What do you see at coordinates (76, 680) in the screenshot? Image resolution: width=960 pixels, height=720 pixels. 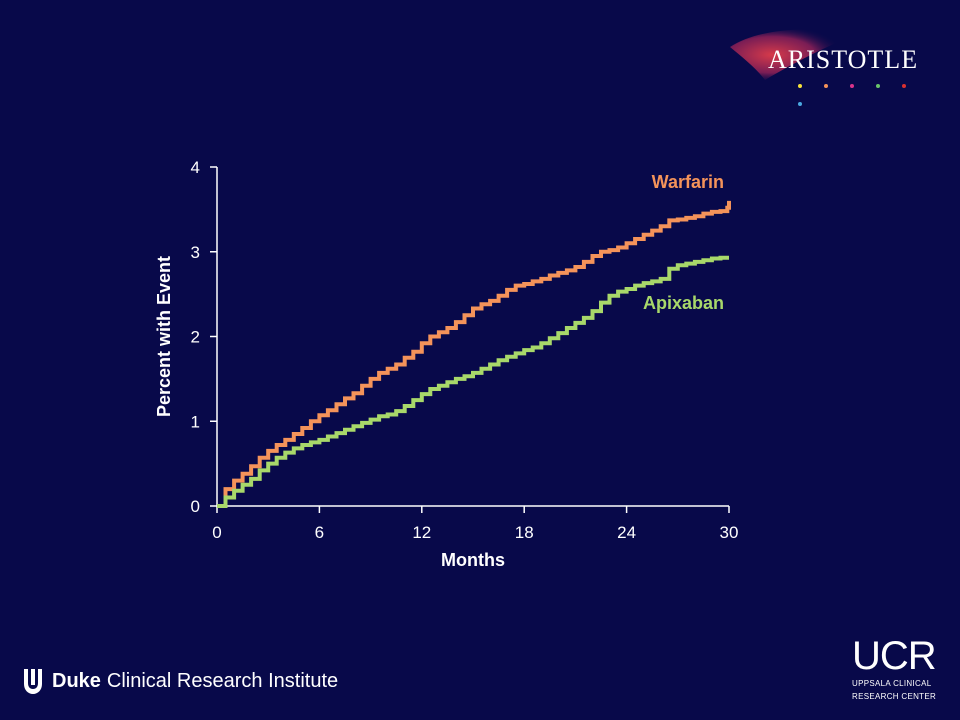 I see `duke-name: Duke` at bounding box center [76, 680].